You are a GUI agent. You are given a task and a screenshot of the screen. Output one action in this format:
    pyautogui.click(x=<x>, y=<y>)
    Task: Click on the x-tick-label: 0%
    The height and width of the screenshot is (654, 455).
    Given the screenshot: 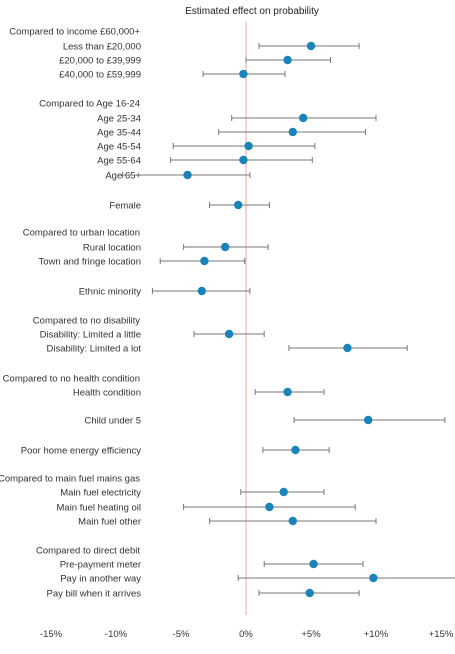 What is the action you would take?
    pyautogui.click(x=246, y=634)
    